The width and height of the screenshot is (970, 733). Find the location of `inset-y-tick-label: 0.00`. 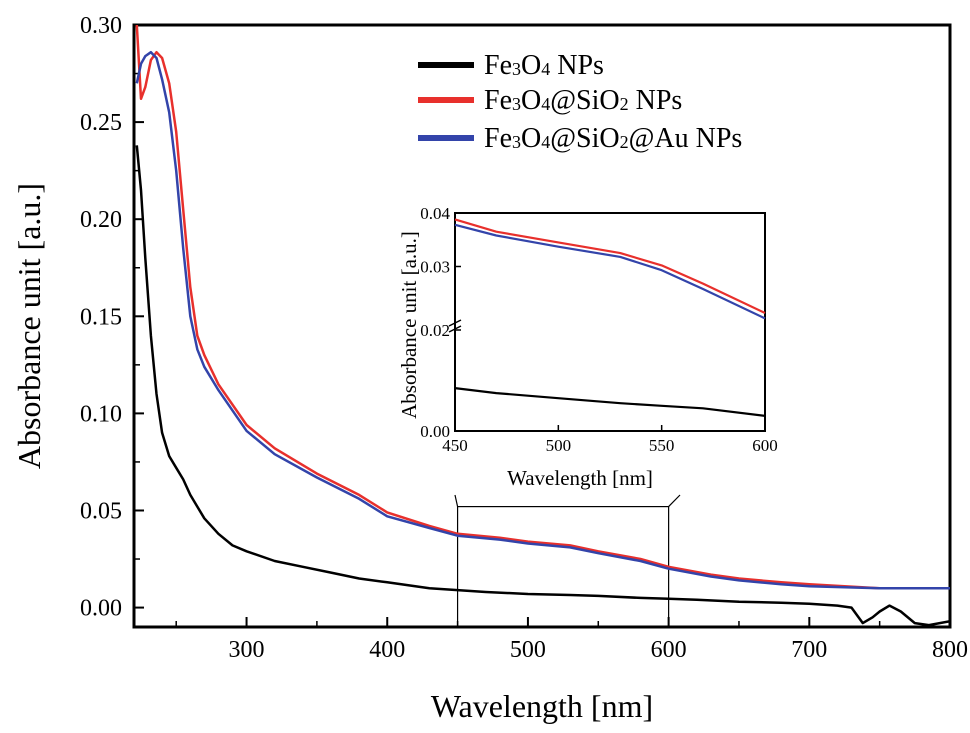

inset-y-tick-label: 0.00 is located at coordinates (435, 431).